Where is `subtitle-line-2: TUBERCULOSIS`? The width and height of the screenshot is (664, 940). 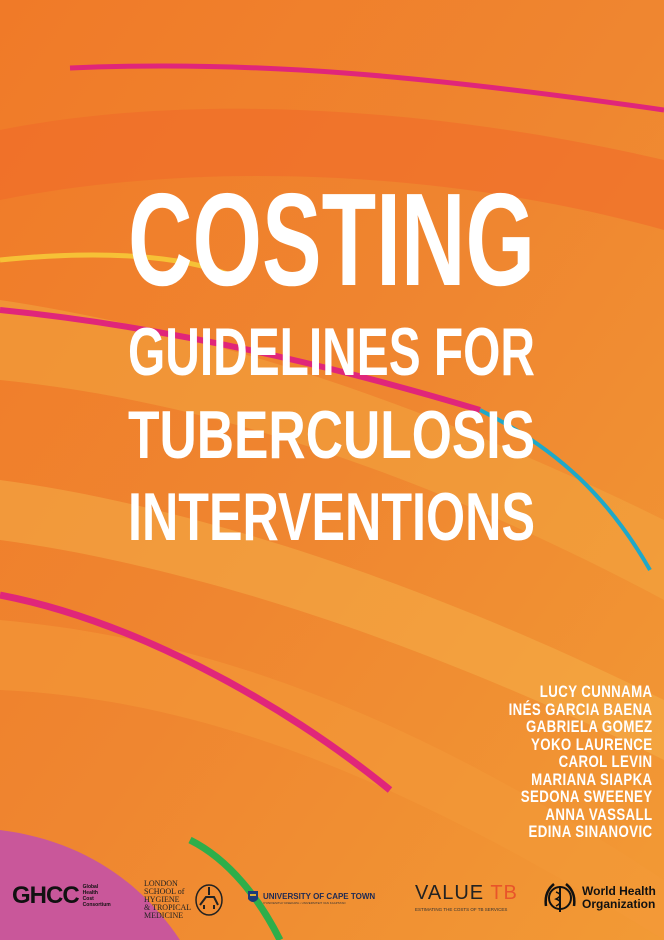
subtitle-line-2: TUBERCULOSIS is located at coordinates (331, 435).